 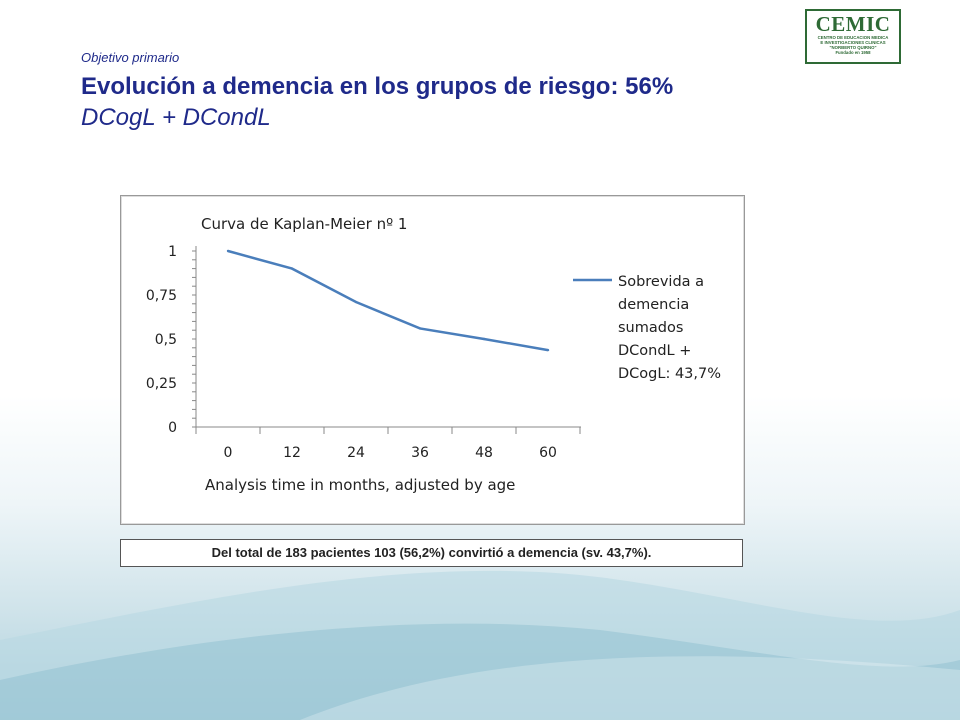 I want to click on x-tick-label: 48, so click(x=484, y=453).